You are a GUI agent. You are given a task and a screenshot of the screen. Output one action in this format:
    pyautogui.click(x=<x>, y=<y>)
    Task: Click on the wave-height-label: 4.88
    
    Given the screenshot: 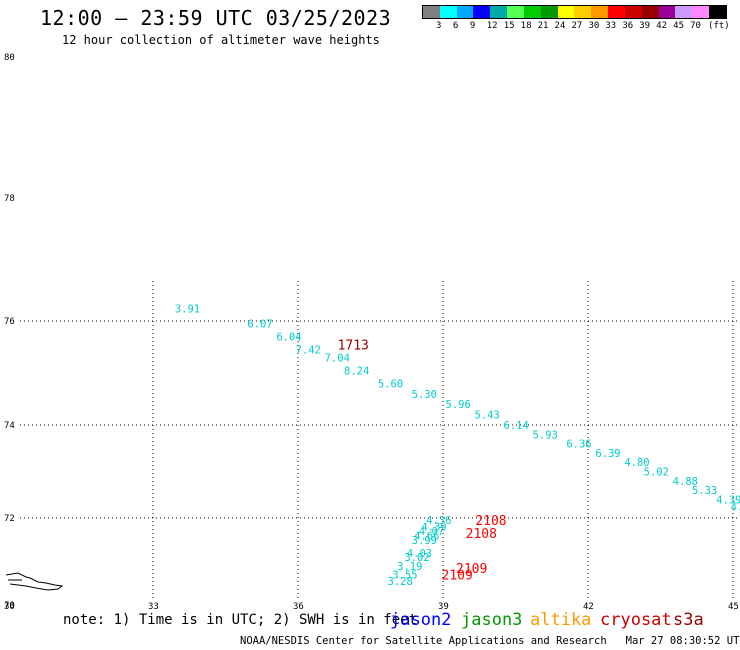 What is the action you would take?
    pyautogui.click(x=685, y=482)
    